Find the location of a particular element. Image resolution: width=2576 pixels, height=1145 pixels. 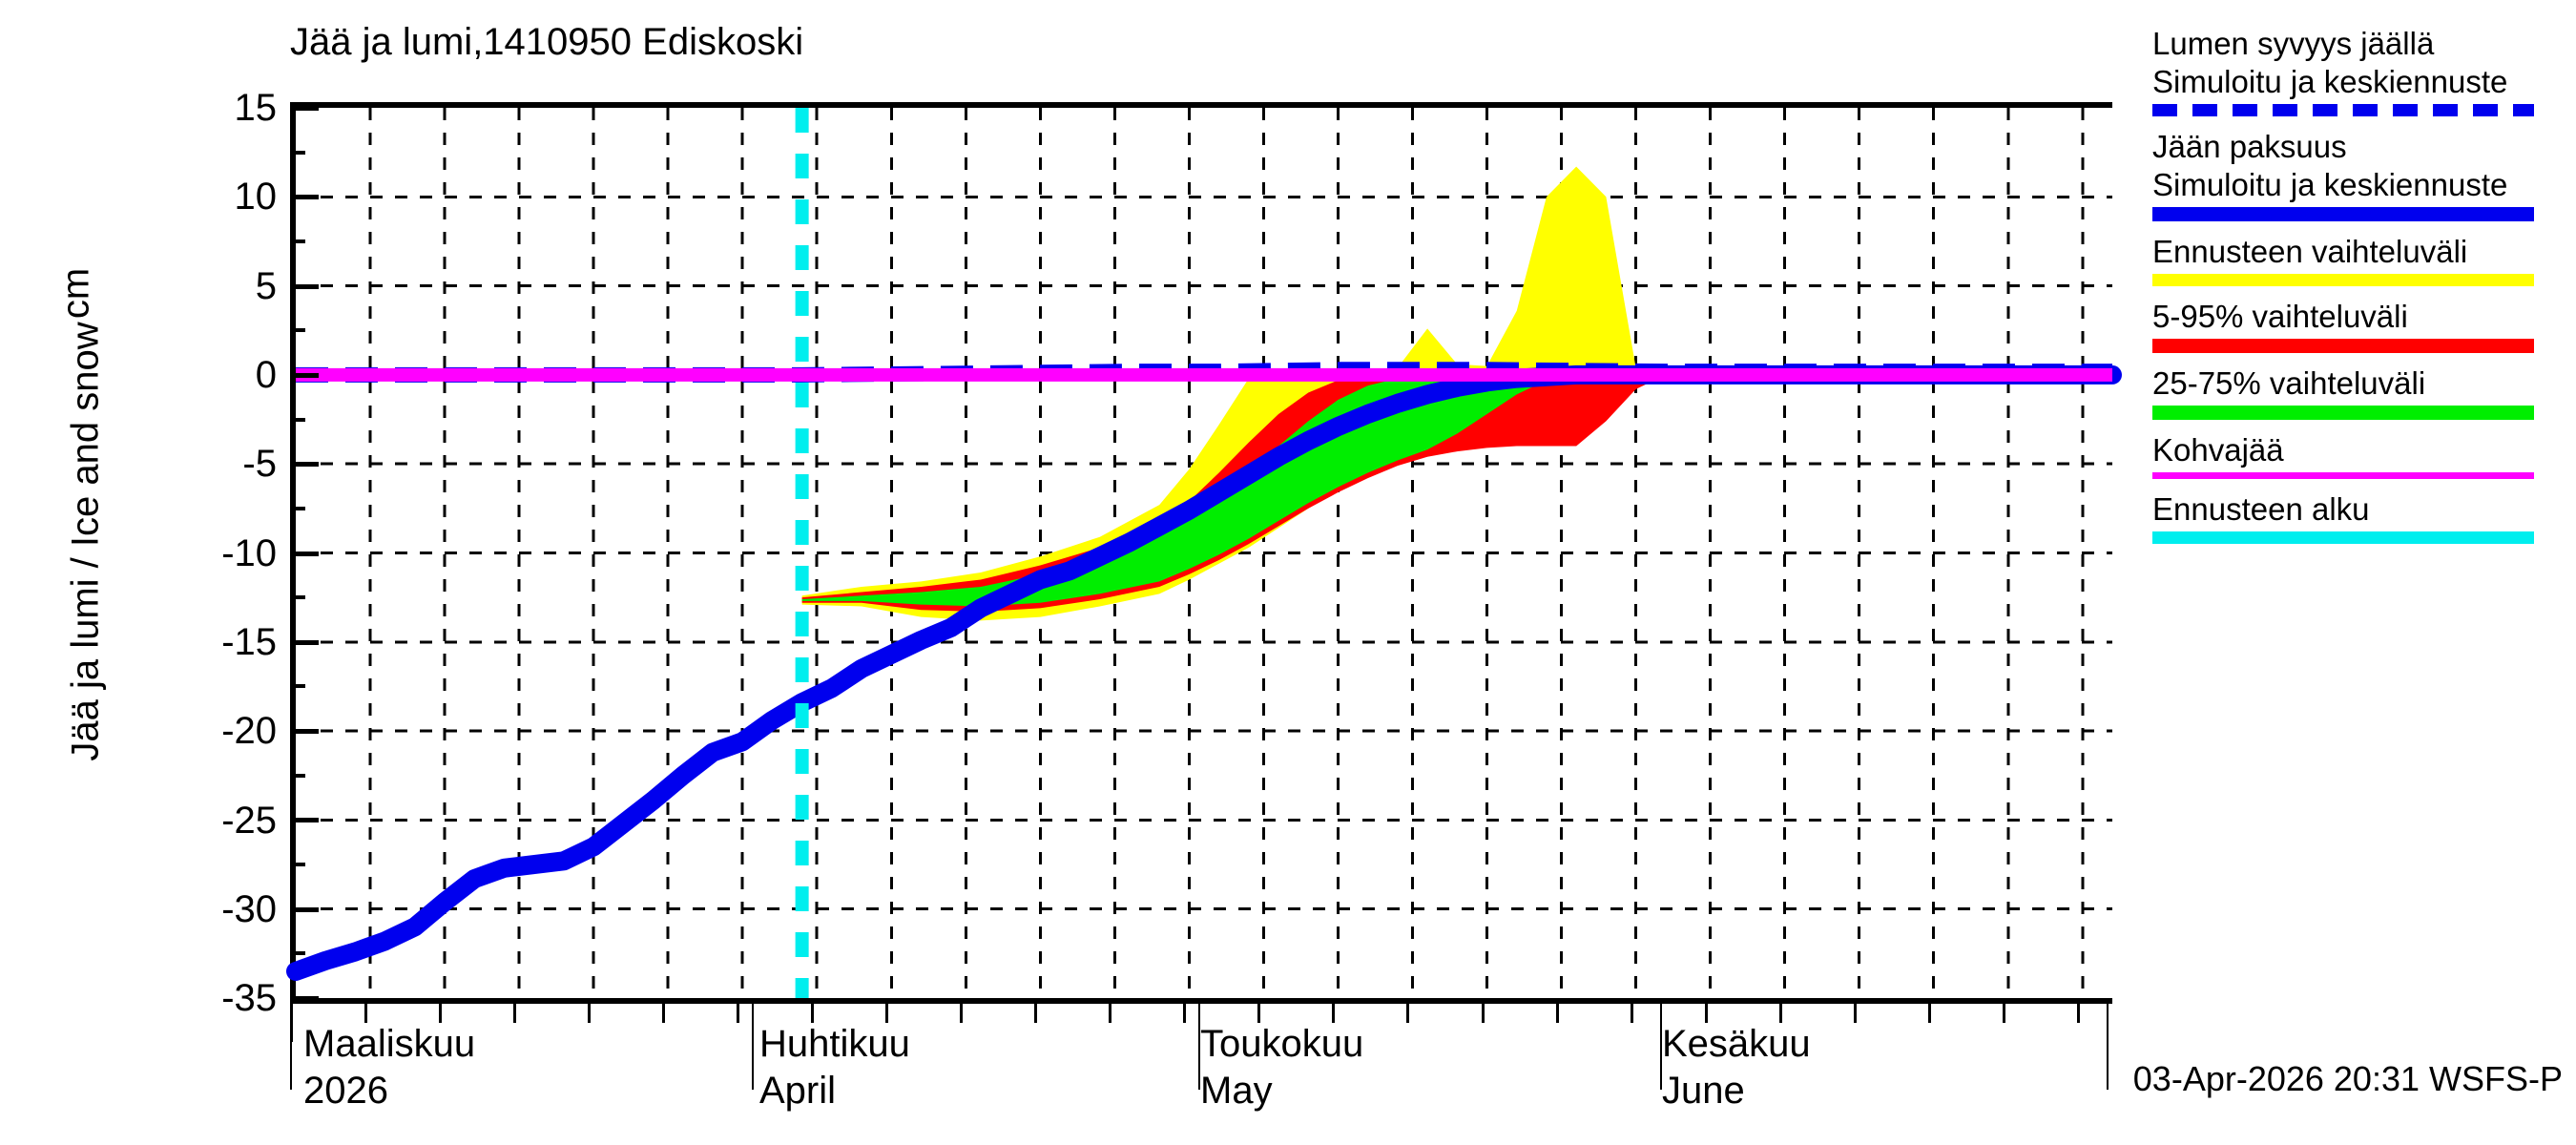

legend-swatch-yellow-icon is located at coordinates (2343, 280).